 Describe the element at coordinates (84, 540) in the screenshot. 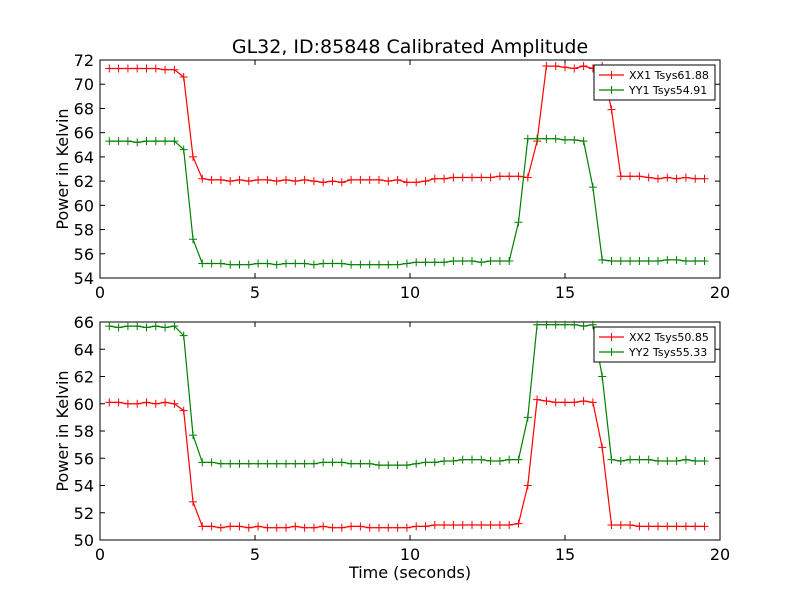

I see `y-tick-label: 50` at that location.